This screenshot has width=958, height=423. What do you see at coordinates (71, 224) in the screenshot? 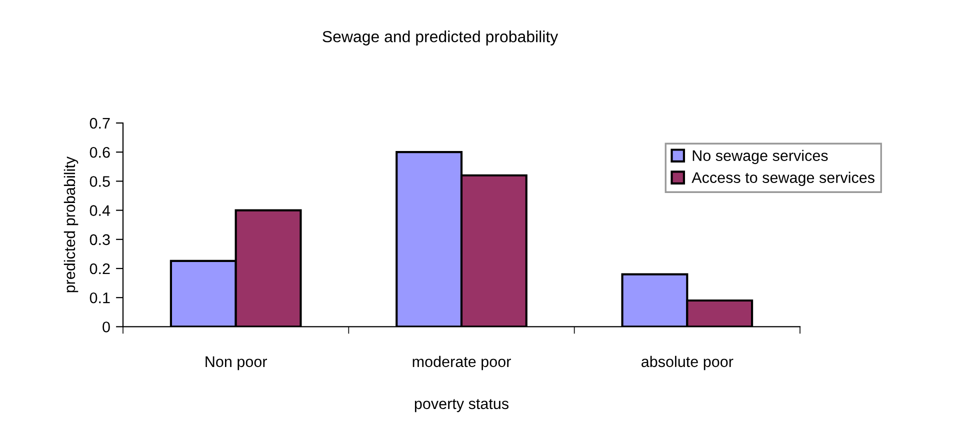
I see `y-axis-title: predicted probability` at bounding box center [71, 224].